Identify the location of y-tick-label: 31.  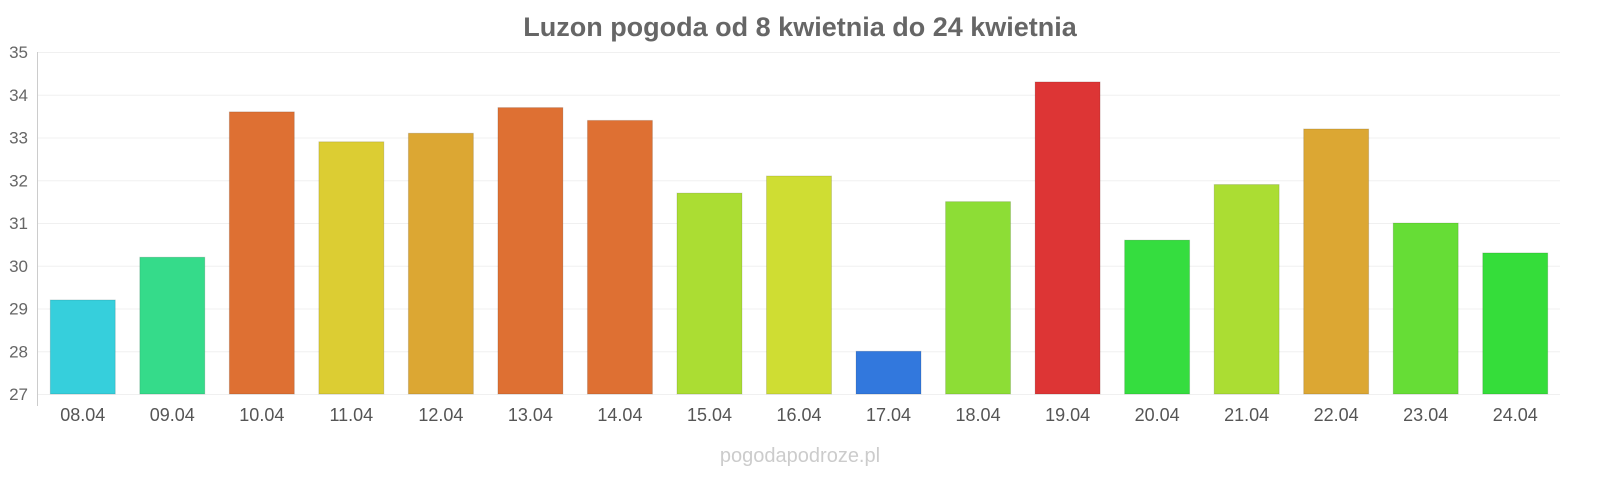
(18, 223).